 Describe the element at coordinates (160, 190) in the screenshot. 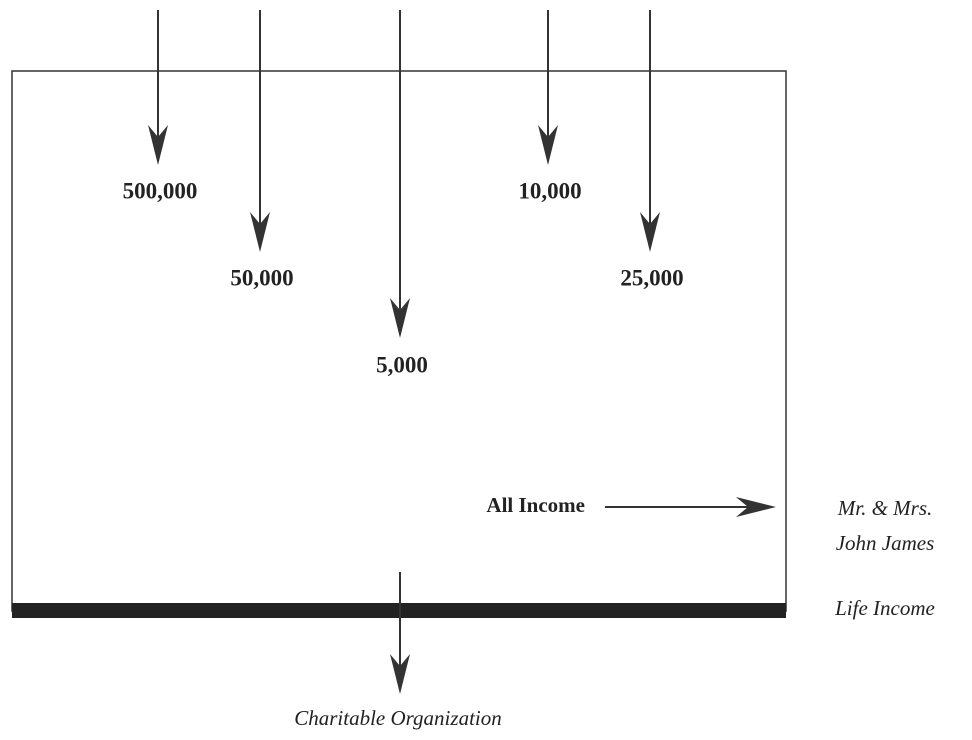

I see `input-amount: 500,000` at that location.